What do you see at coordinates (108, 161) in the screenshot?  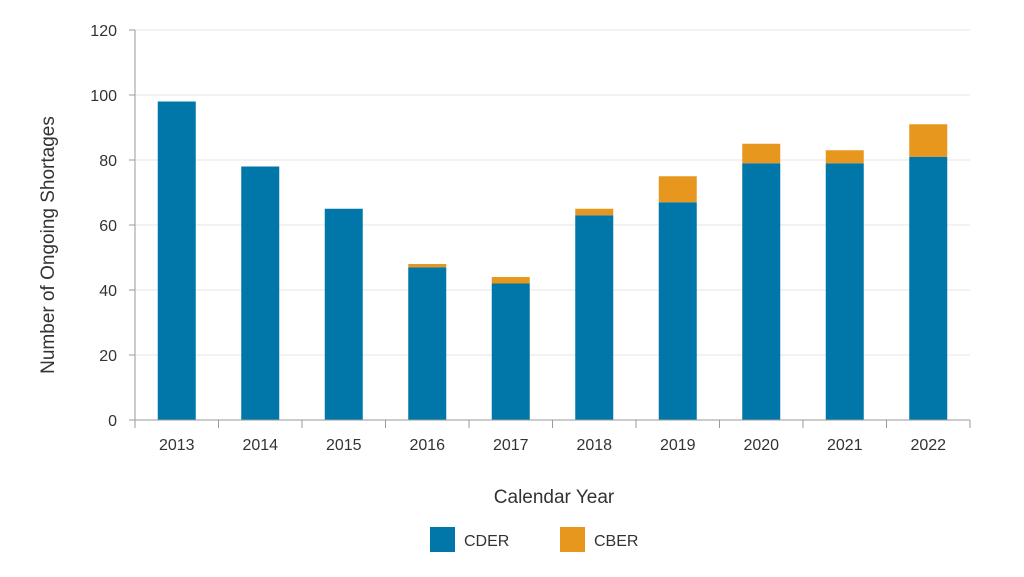 I see `y-tick-label: 80` at bounding box center [108, 161].